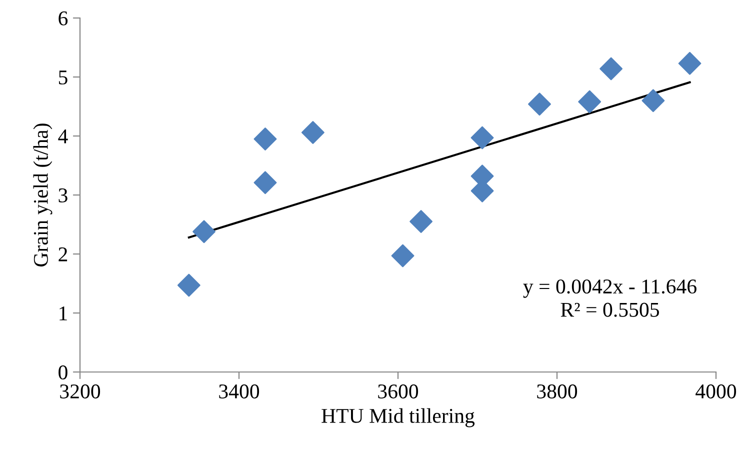 The image size is (751, 461). Describe the element at coordinates (63, 77) in the screenshot. I see `y-tick-label: 5` at that location.